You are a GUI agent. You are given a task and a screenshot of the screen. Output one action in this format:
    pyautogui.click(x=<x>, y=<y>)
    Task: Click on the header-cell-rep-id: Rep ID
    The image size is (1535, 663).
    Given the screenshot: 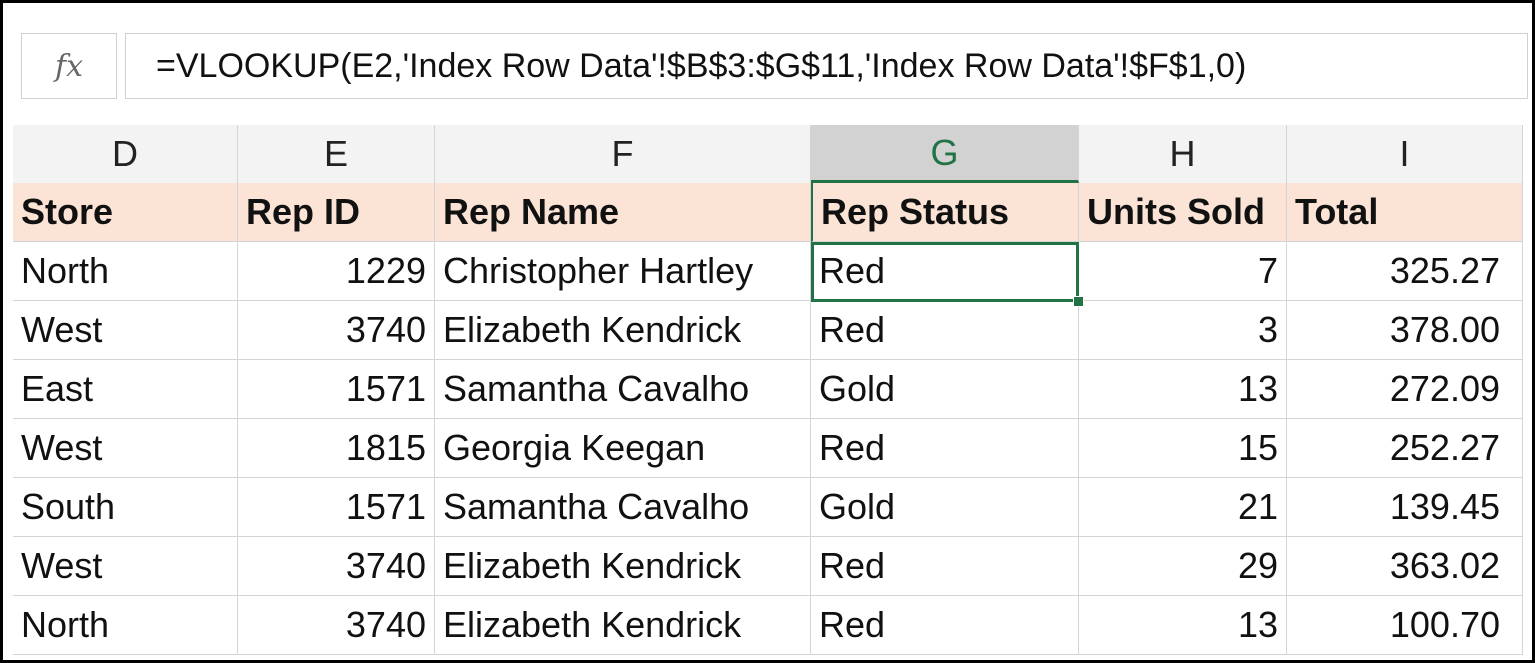 What is the action you would take?
    pyautogui.click(x=336, y=212)
    